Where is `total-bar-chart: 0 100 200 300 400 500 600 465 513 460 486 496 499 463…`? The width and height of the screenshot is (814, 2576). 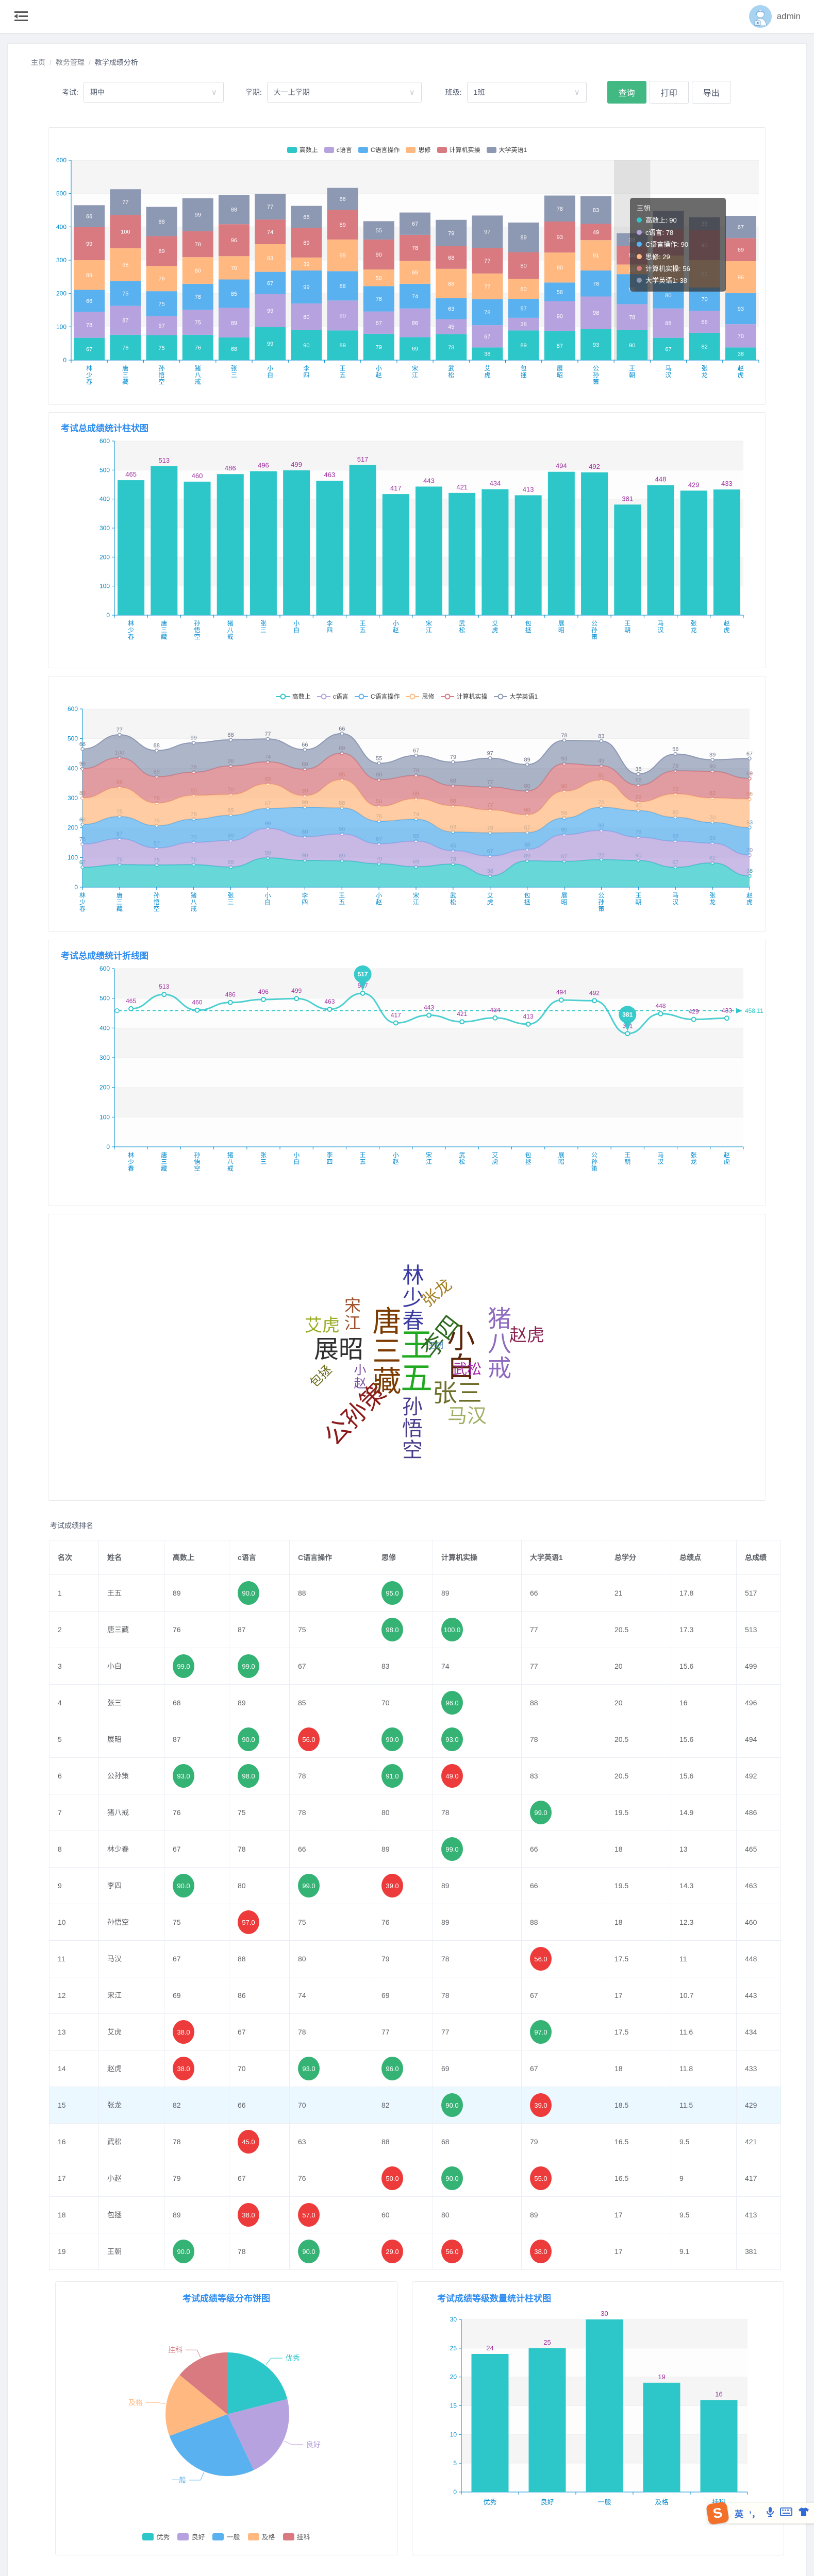 total-bar-chart: 0 100 200 300 400 500 600 465 513 460 486 496 499 463… is located at coordinates (407, 544).